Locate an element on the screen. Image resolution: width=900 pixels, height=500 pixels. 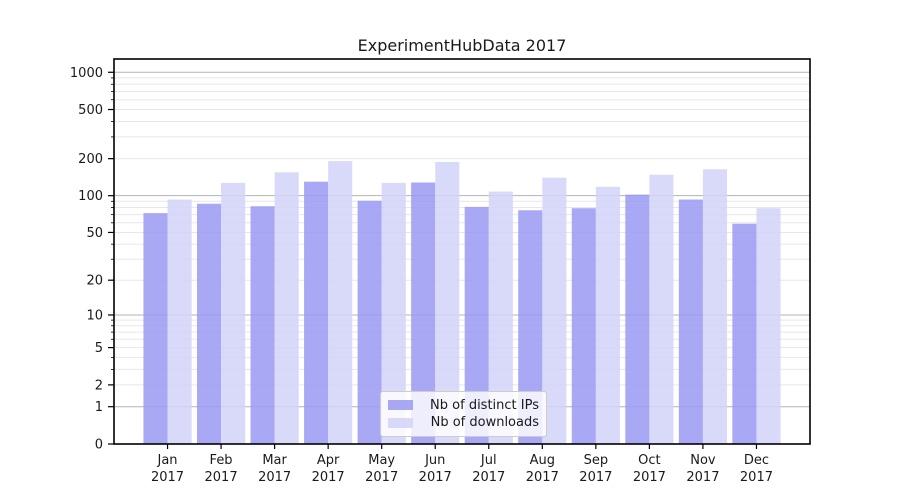
x-tick-label-month: May is located at coordinates (381, 460).